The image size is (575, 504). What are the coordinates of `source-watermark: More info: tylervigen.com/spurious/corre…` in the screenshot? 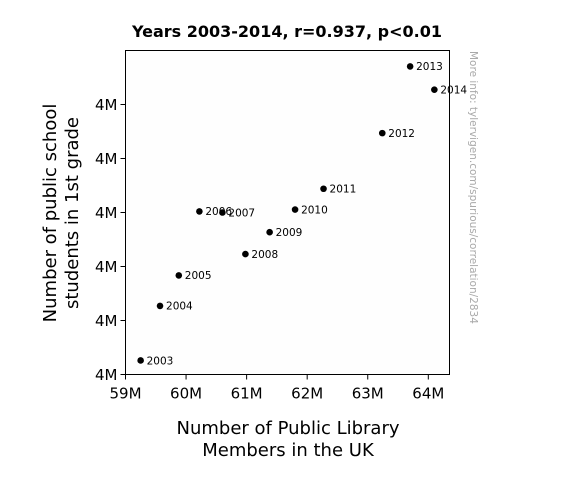 It's located at (473, 187).